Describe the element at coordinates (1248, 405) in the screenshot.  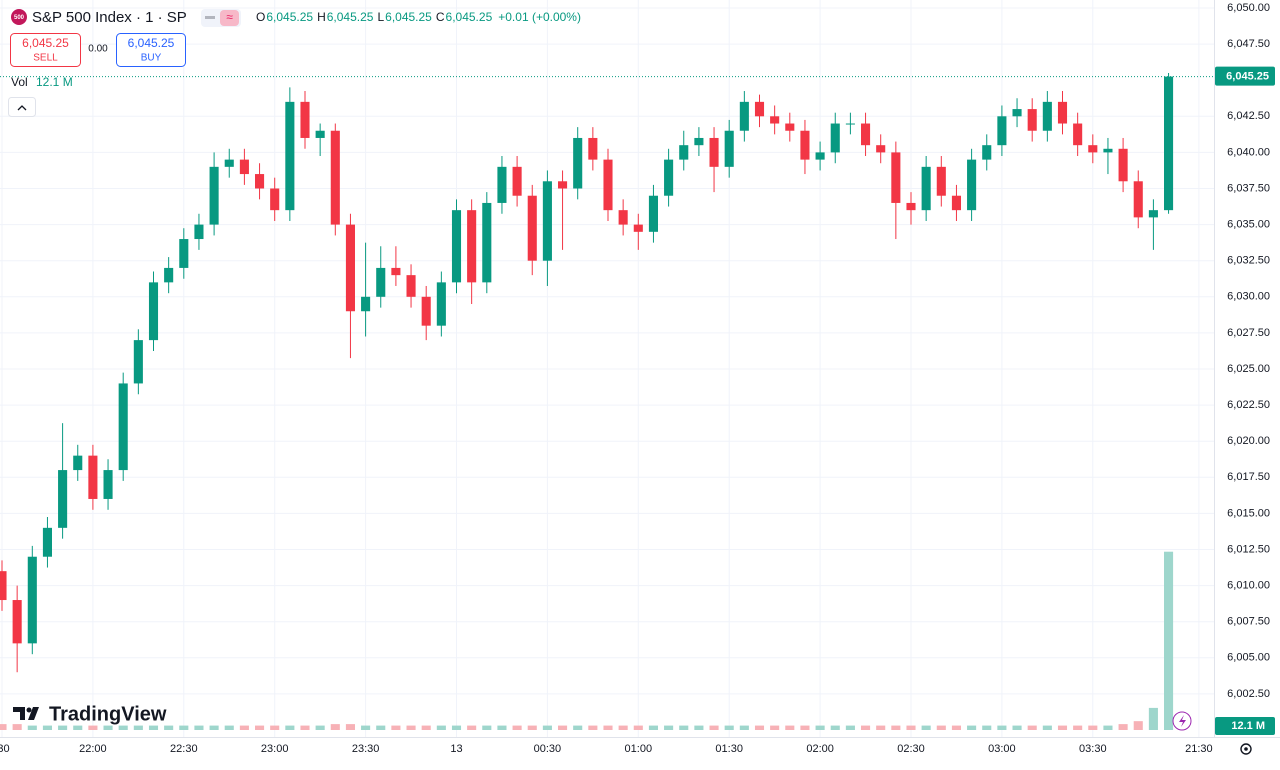
I see `y-tick-label: 6,022.50` at that location.